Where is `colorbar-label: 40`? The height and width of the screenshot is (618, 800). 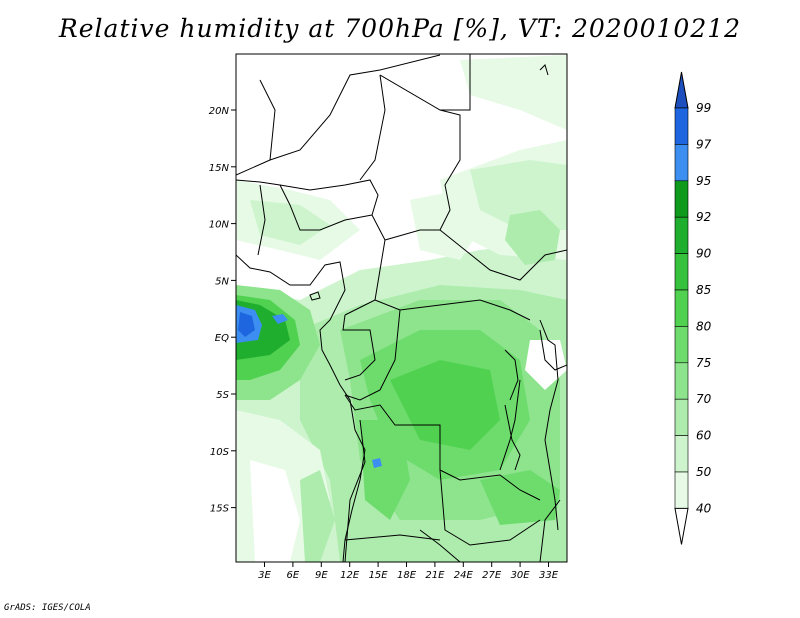 colorbar-label: 40 is located at coordinates (704, 508).